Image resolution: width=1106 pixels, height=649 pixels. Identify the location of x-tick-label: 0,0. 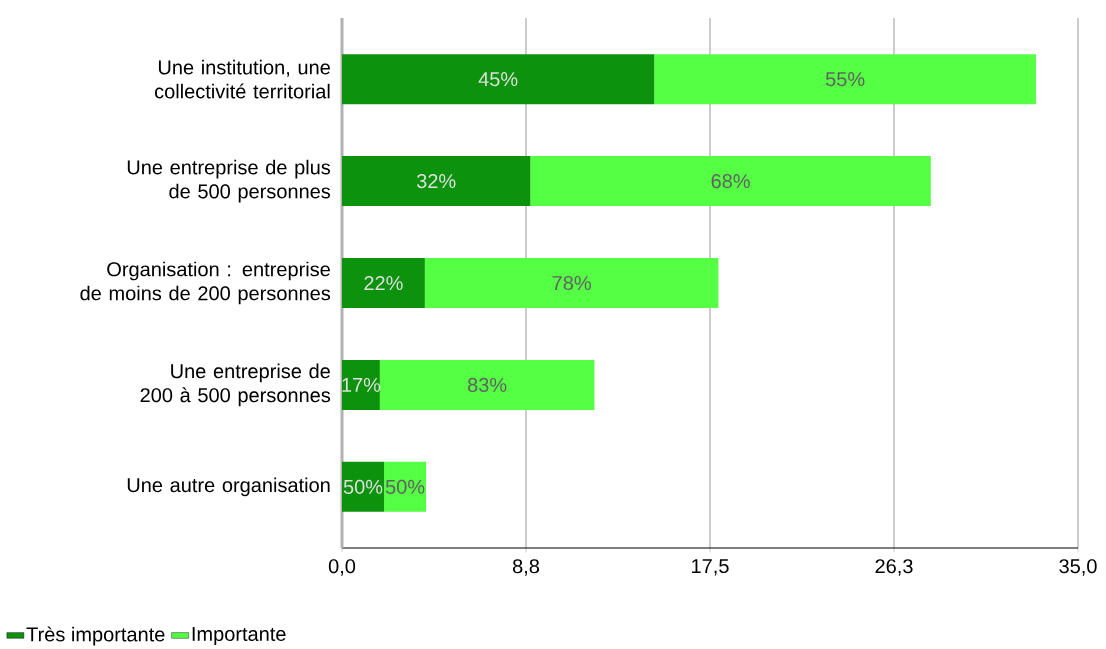
(342, 567).